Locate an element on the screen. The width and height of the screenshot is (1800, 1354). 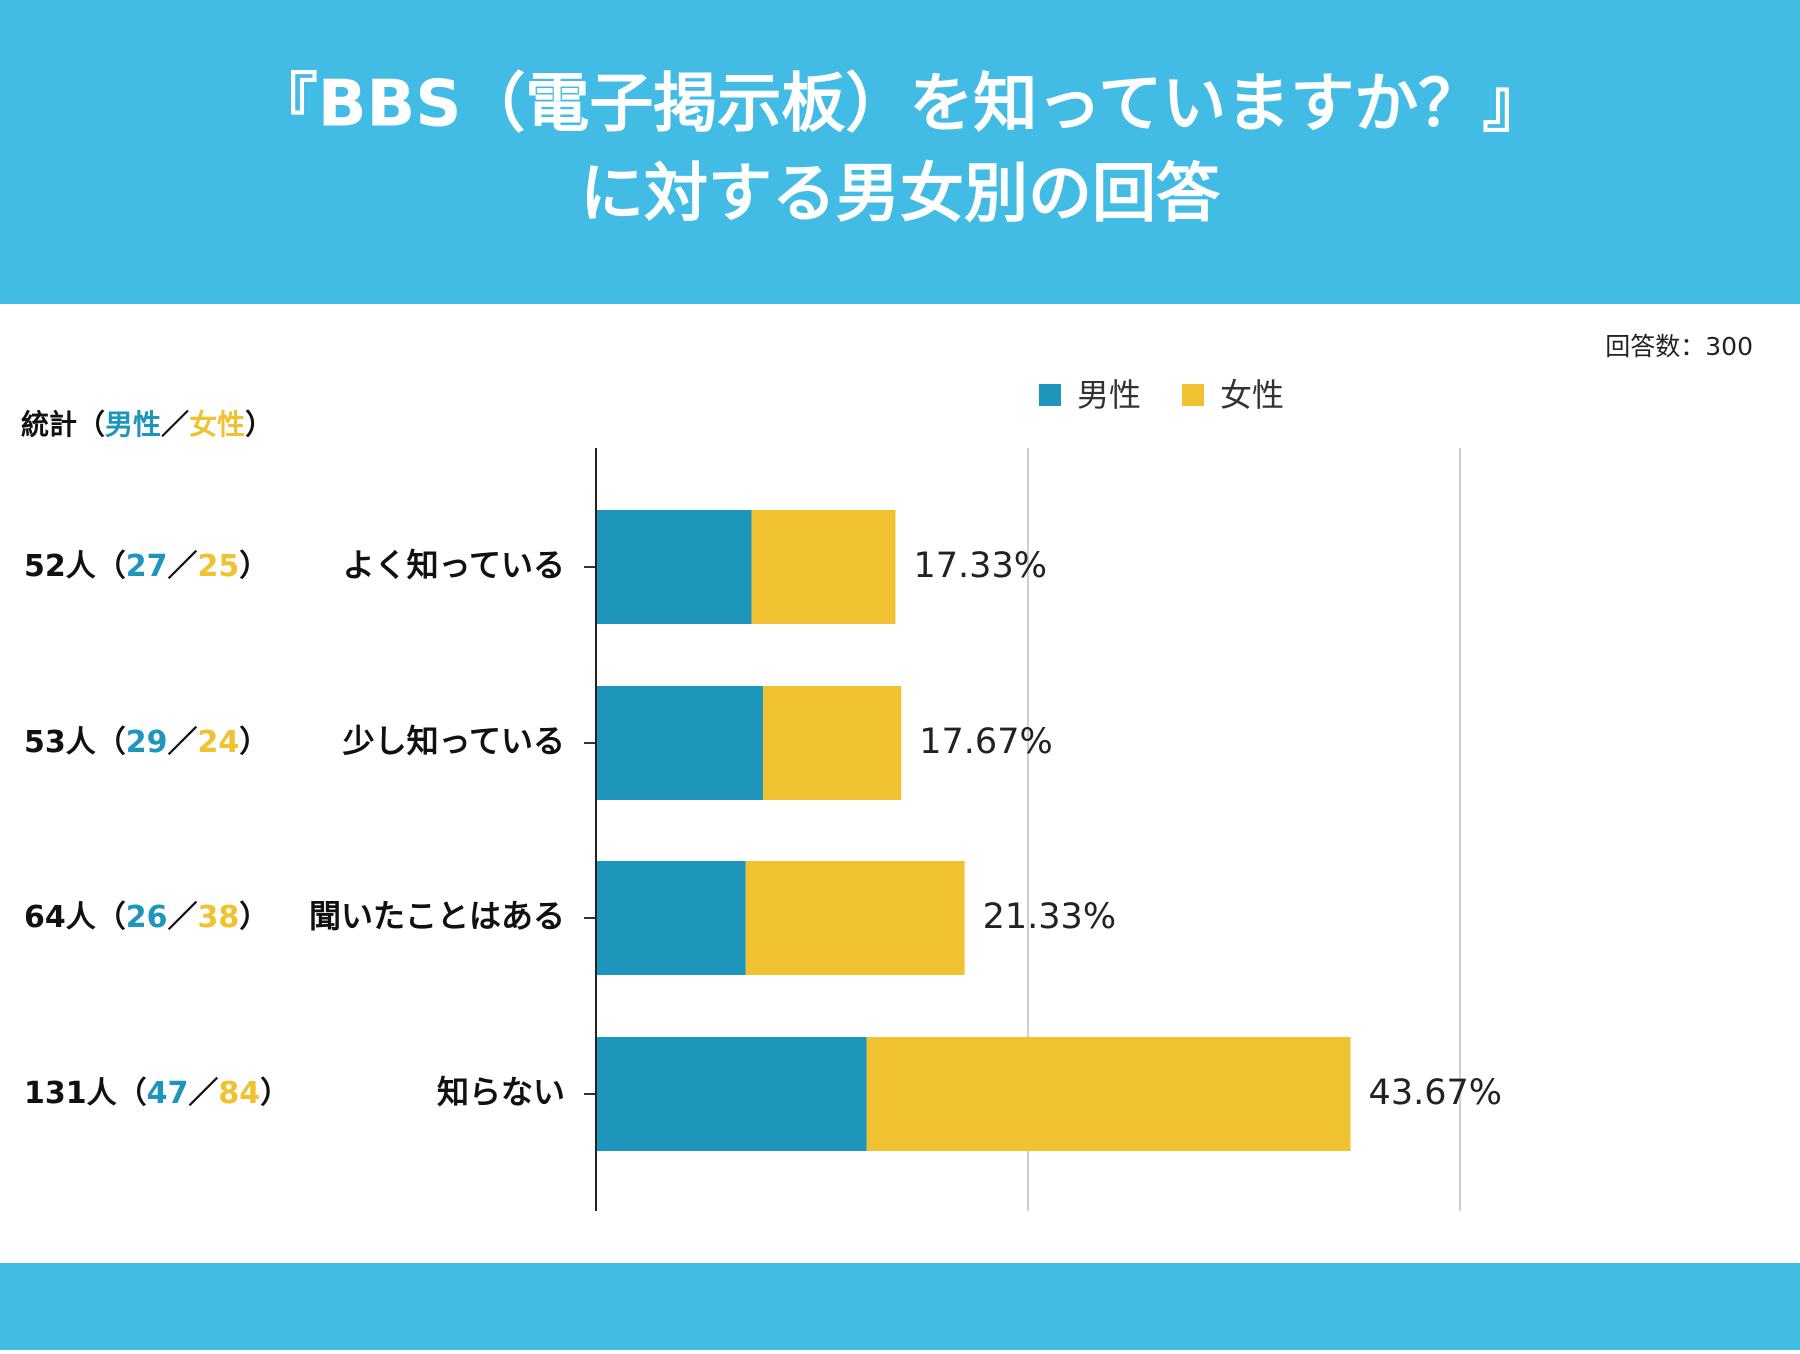
legend-label: 男性 is located at coordinates (1109, 395).